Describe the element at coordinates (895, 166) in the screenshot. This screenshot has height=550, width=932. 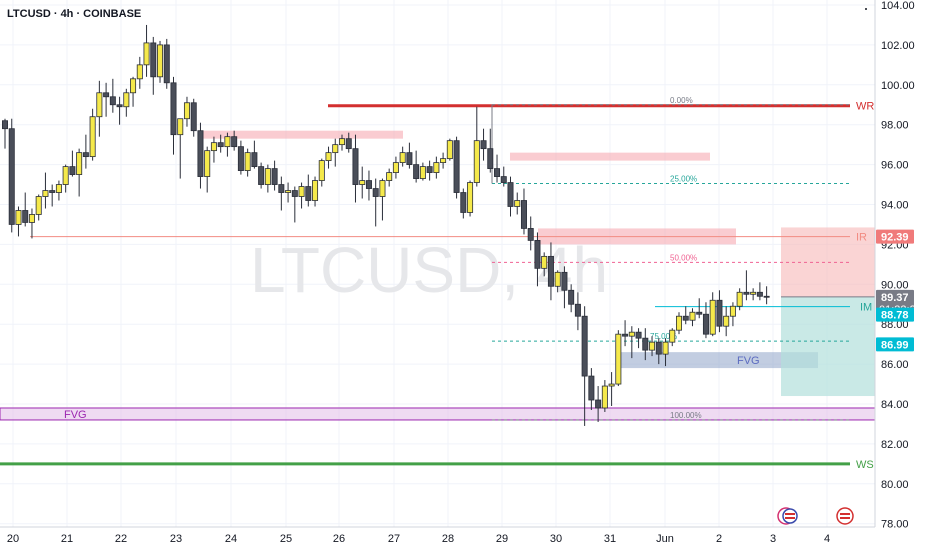
I see `y-tick-label: 96.00` at that location.